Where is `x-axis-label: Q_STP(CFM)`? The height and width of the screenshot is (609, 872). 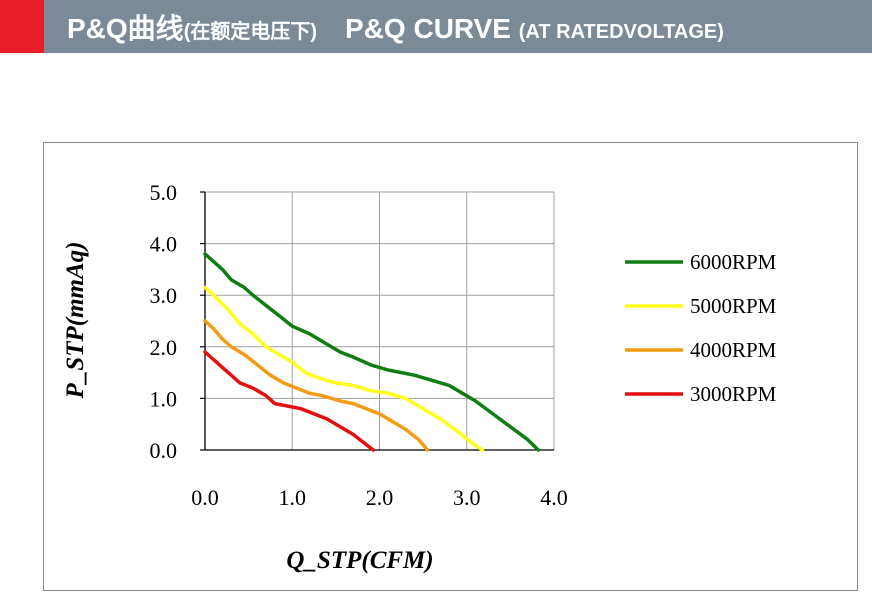
x-axis-label: Q_STP(CFM) is located at coordinates (359, 560).